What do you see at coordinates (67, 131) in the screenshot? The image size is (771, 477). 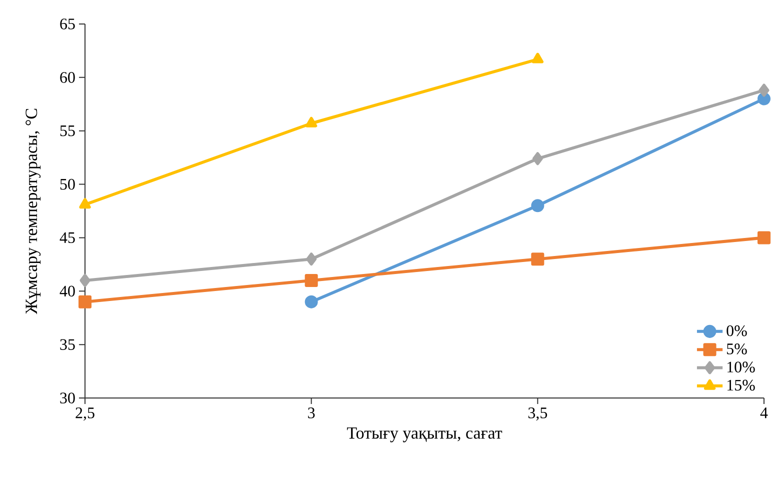 I see `y-tick-label: 55` at bounding box center [67, 131].